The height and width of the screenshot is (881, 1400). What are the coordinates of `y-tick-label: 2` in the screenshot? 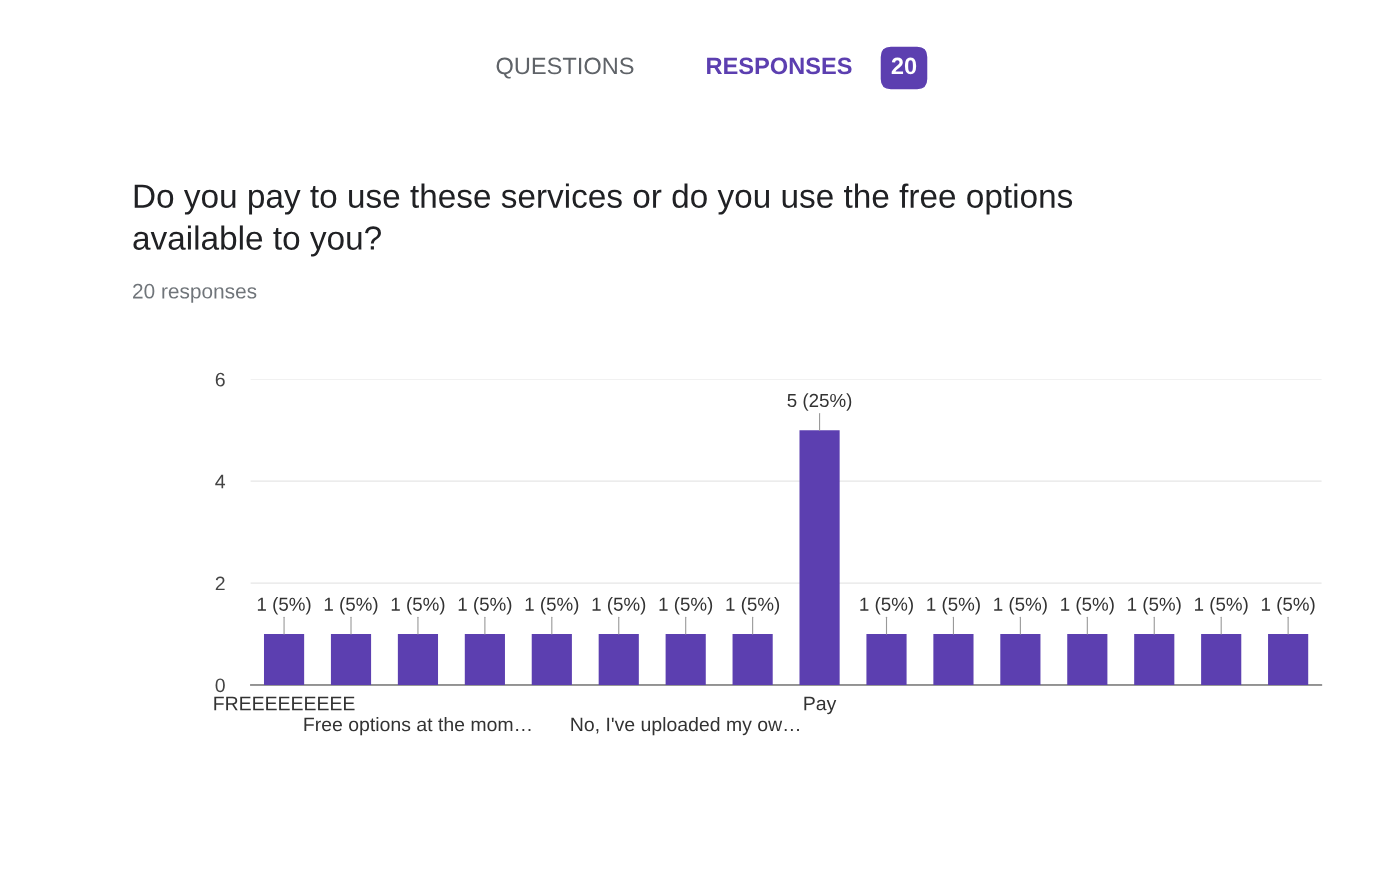 It's located at (220, 583).